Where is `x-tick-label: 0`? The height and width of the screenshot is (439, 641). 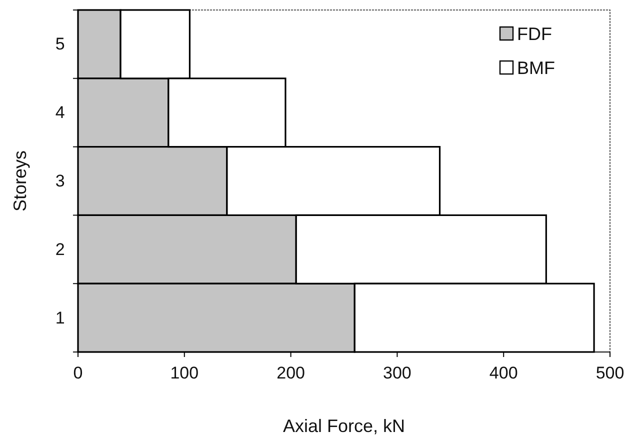 x-tick-label: 0 is located at coordinates (78, 373).